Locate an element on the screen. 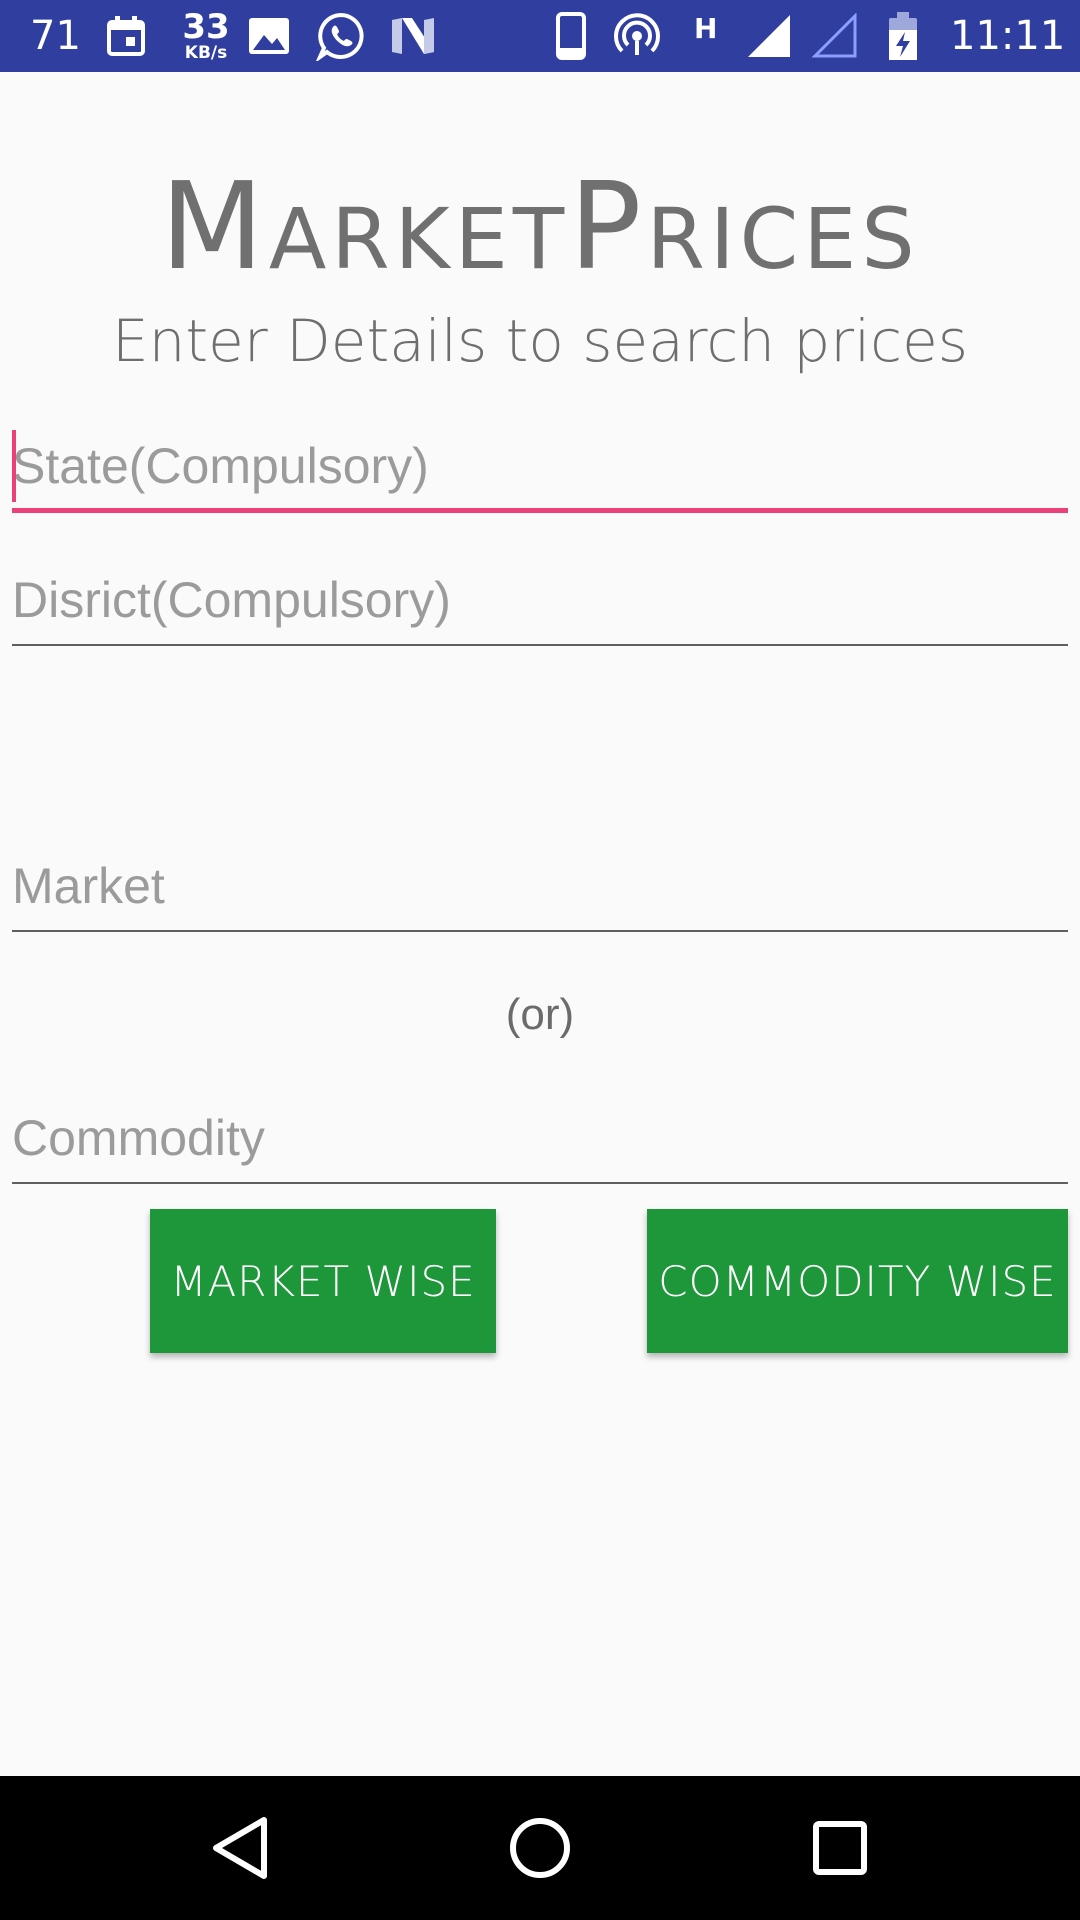 This screenshot has width=1080, height=1920. market-field-underline is located at coordinates (540, 931).